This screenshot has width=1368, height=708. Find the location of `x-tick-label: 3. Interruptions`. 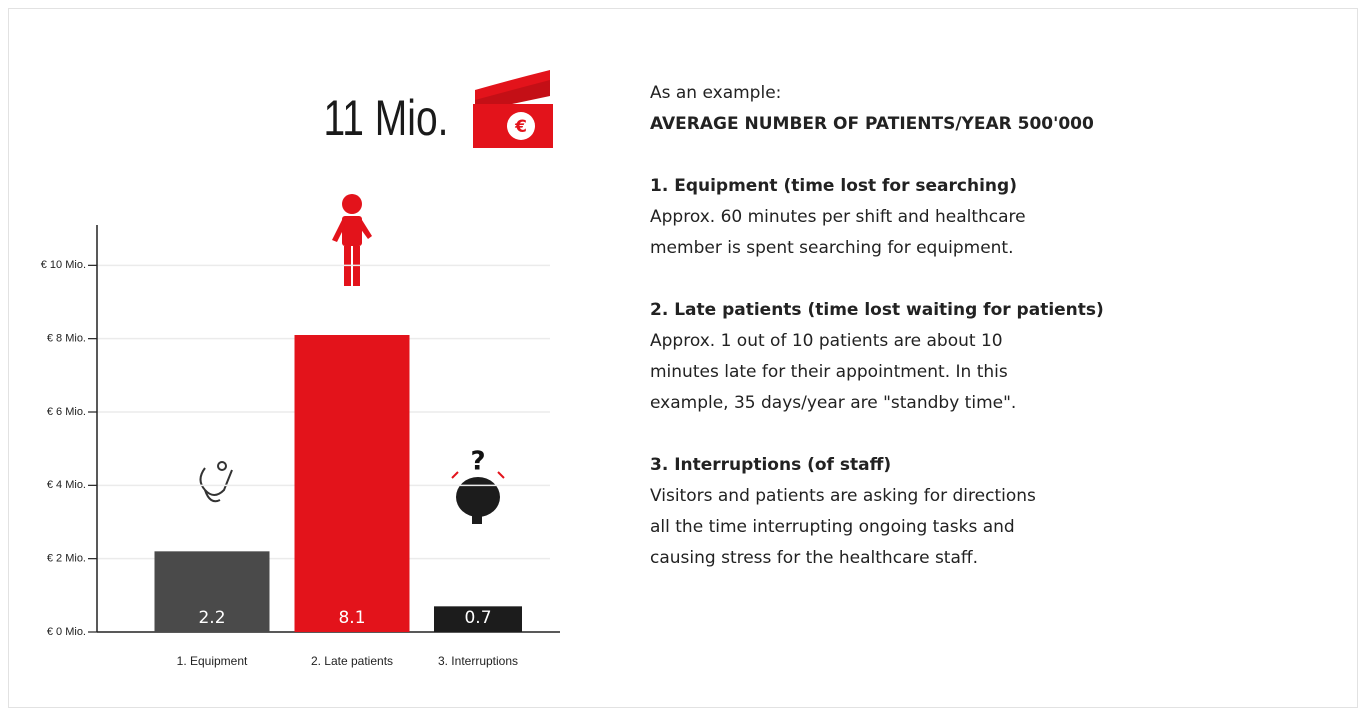

x-tick-label: 3. Interruptions is located at coordinates (478, 661).